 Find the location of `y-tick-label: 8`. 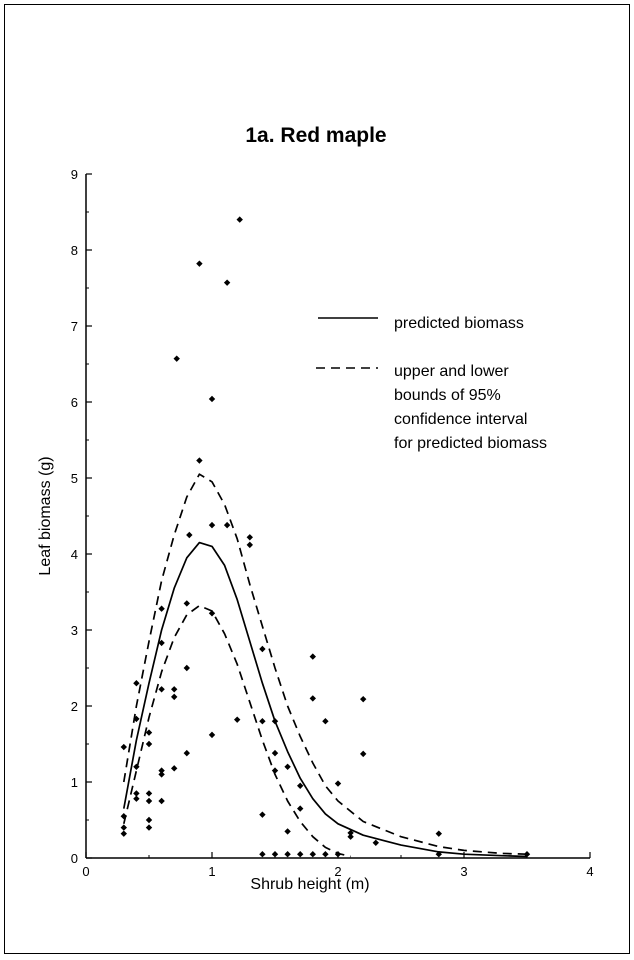

y-tick-label: 8 is located at coordinates (74, 250).